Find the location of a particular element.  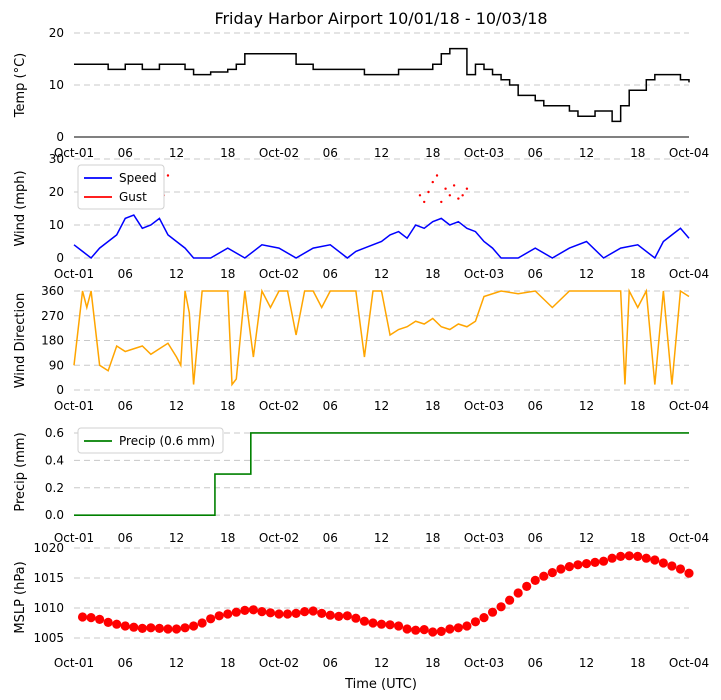

y-tick-label: 0.2 is located at coordinates (54, 488).